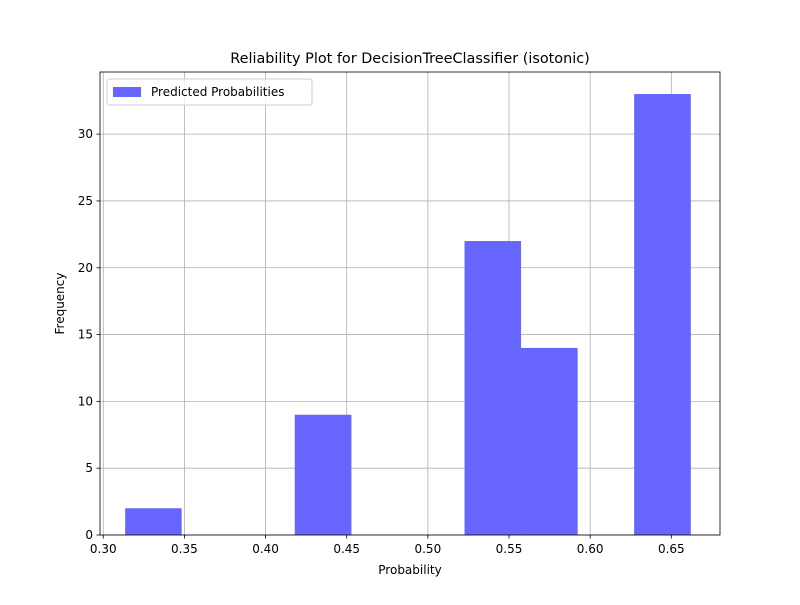 Image resolution: width=800 pixels, height=605 pixels. I want to click on x-tick-label: 0.30, so click(103, 549).